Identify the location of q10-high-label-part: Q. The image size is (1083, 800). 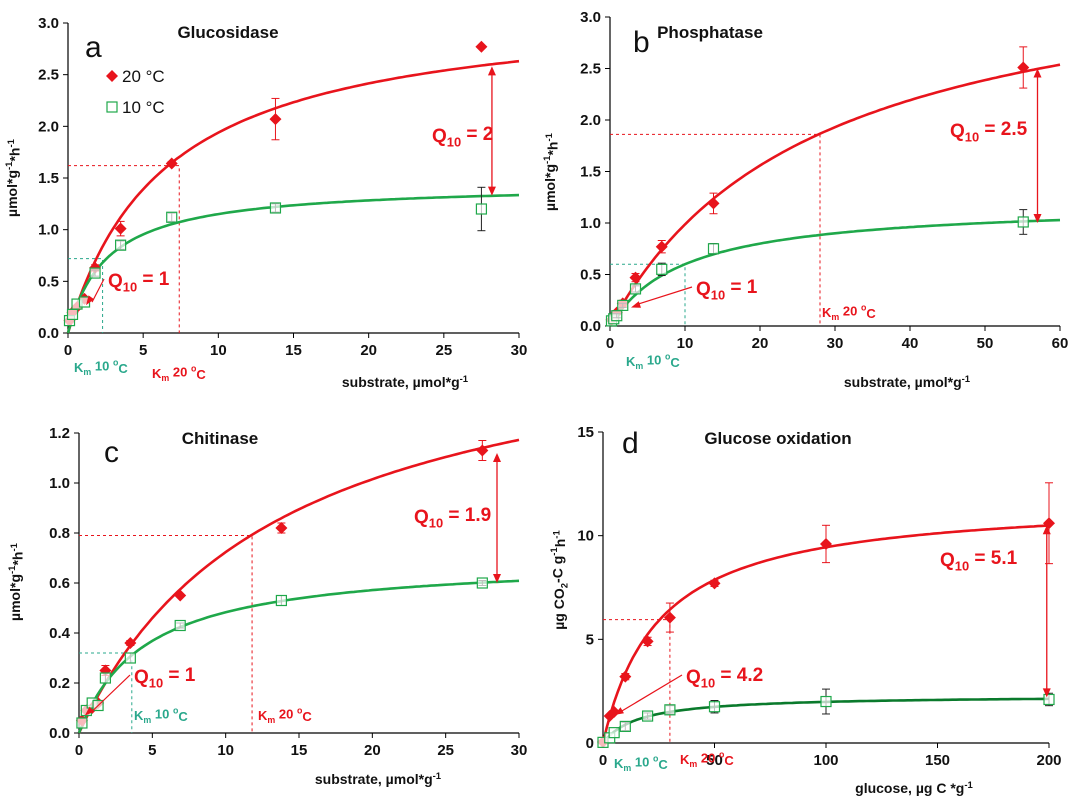
(957, 131).